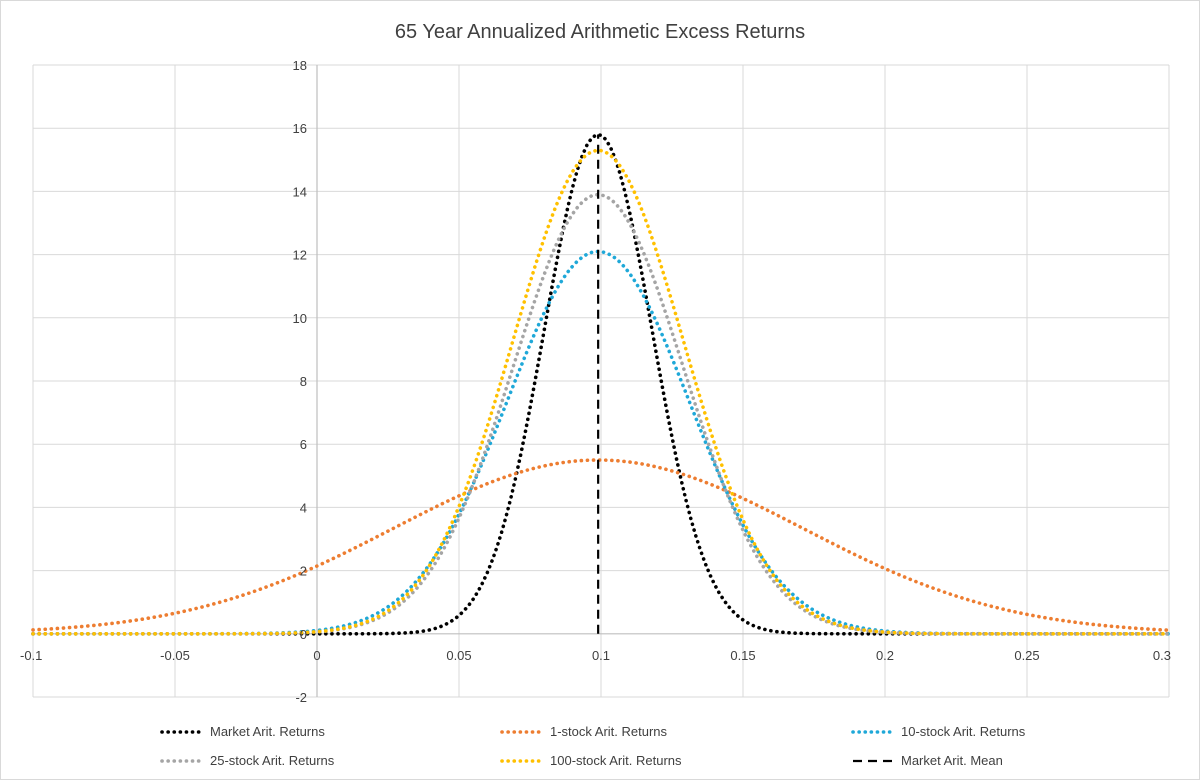 Image resolution: width=1200 pixels, height=780 pixels. What do you see at coordinates (303, 571) in the screenshot?
I see `y-tick-label: 2` at bounding box center [303, 571].